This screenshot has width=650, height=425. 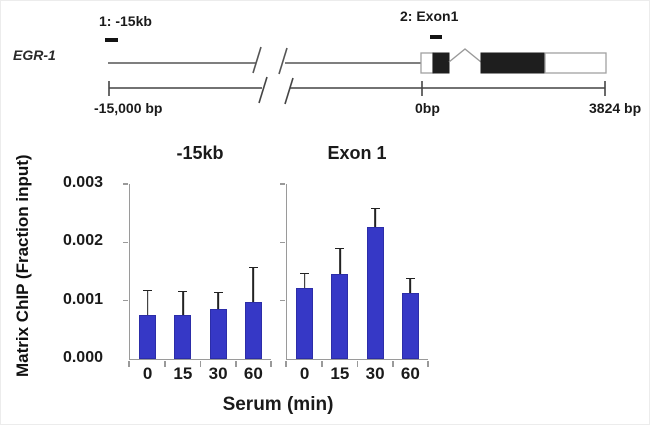 What do you see at coordinates (410, 325) in the screenshot?
I see `bar-exon1-60min` at bounding box center [410, 325].